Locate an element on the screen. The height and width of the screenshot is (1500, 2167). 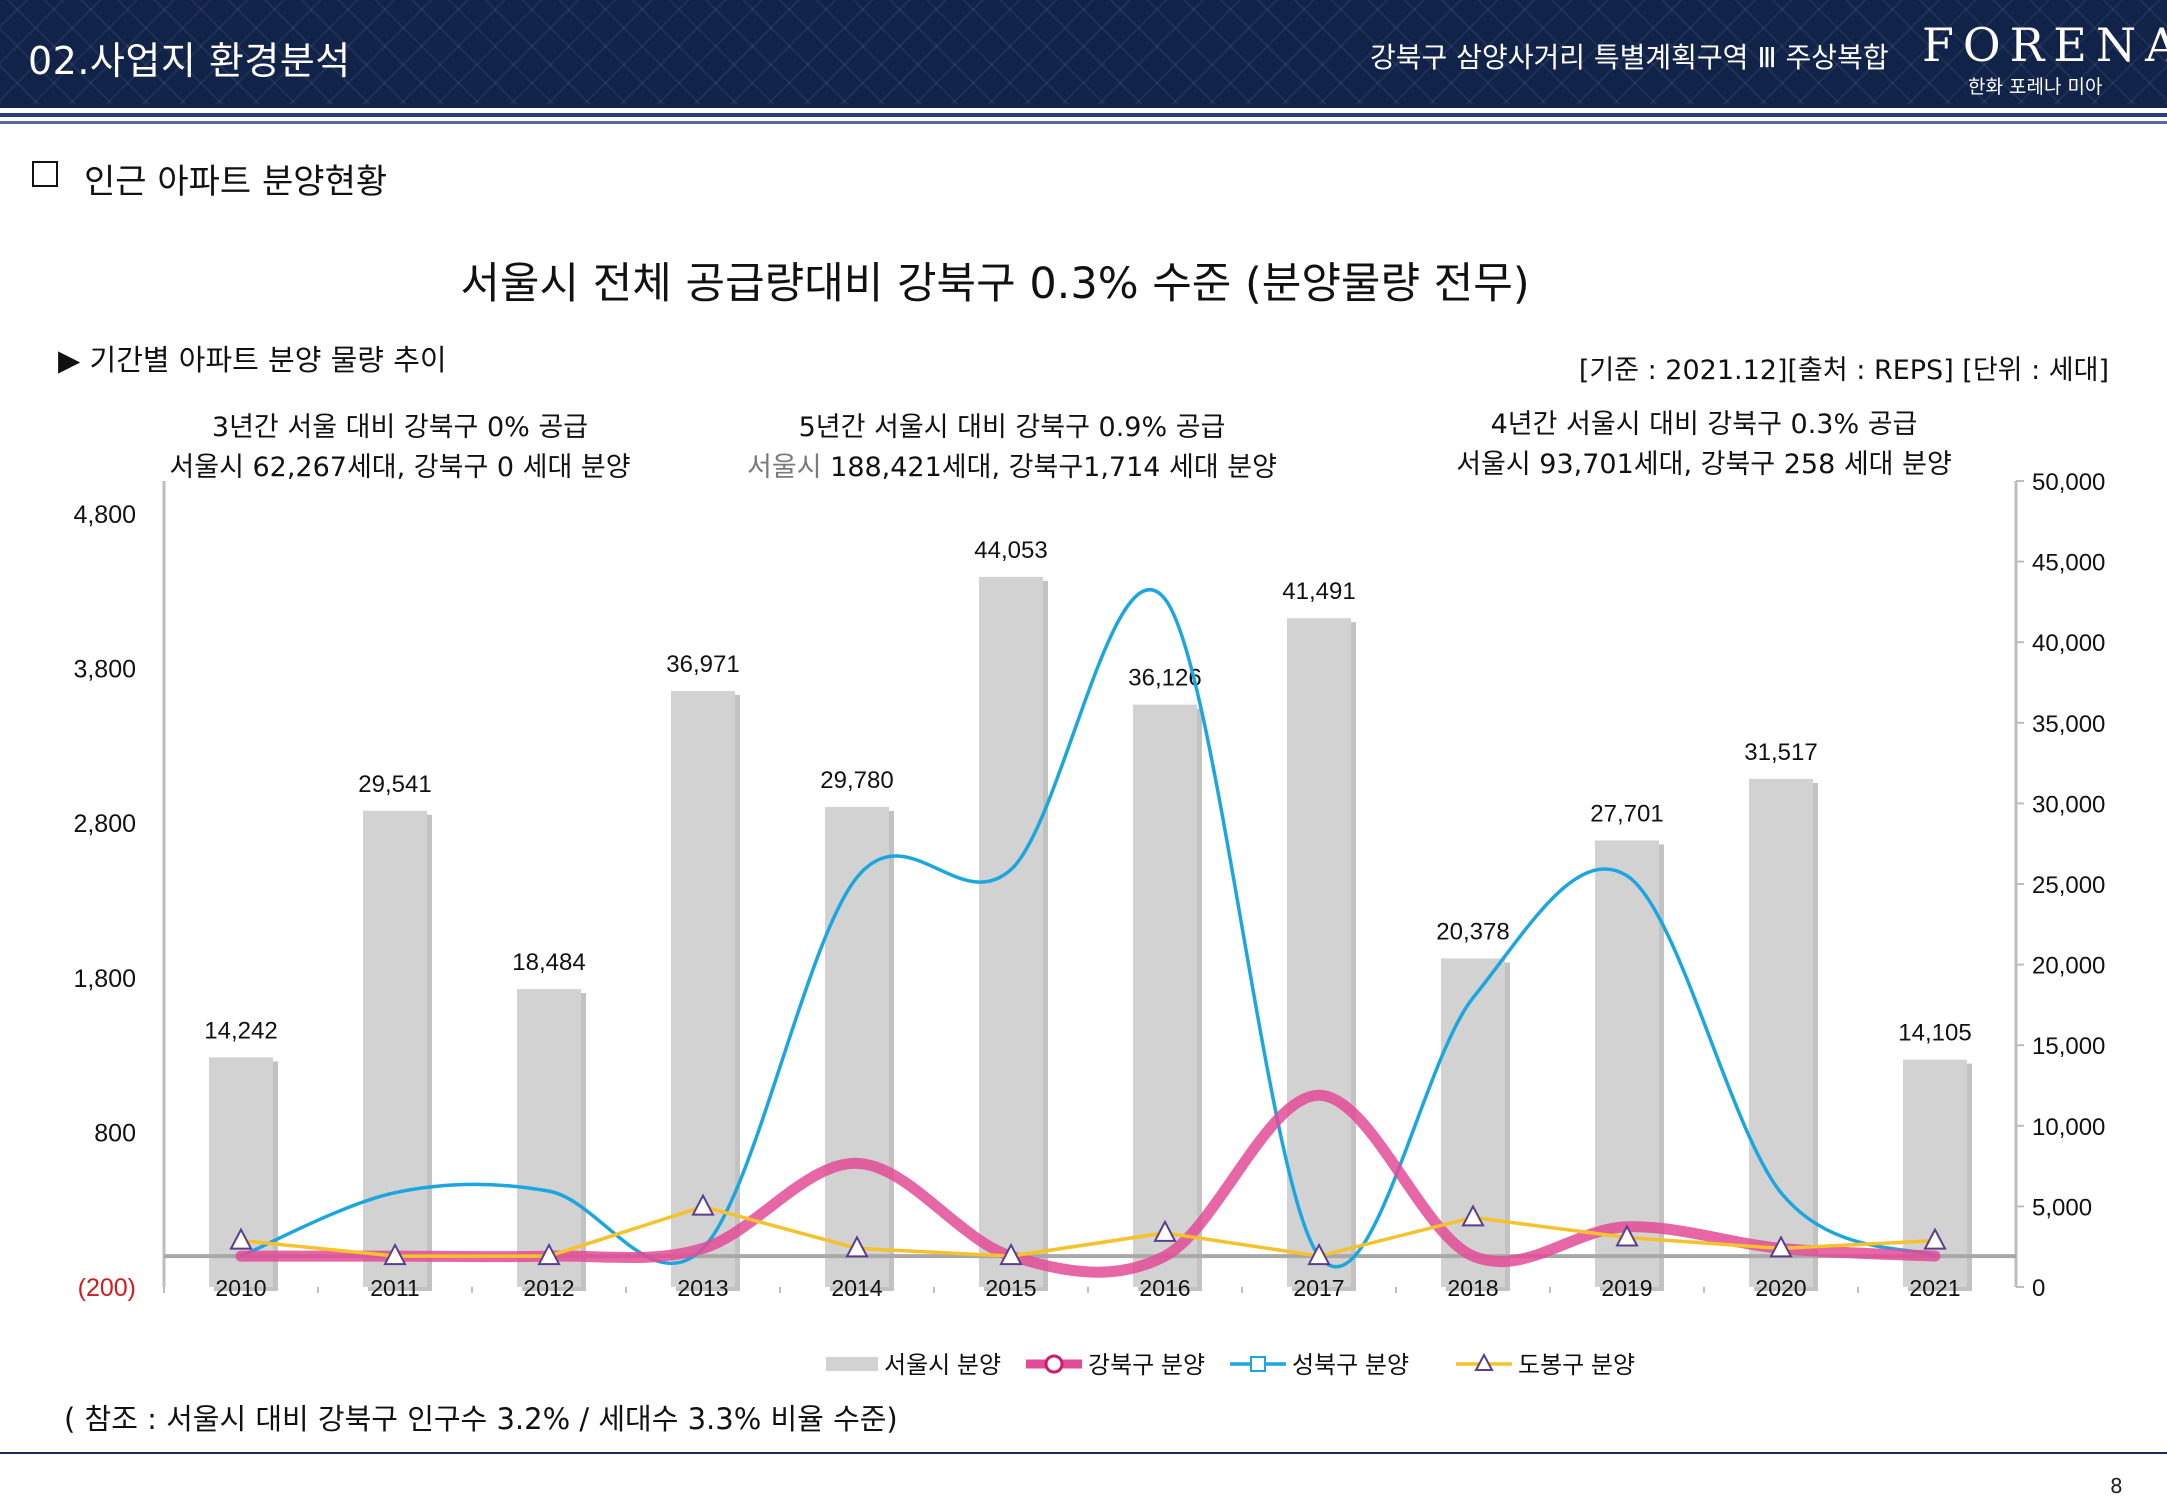
legend-item: 서울시 분양 is located at coordinates (913, 1365).